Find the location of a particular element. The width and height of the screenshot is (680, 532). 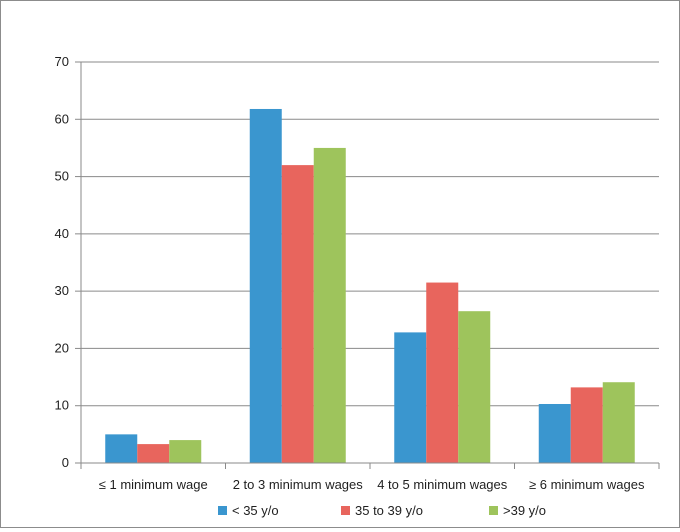

legend-label: < 35 y/o is located at coordinates (255, 510).